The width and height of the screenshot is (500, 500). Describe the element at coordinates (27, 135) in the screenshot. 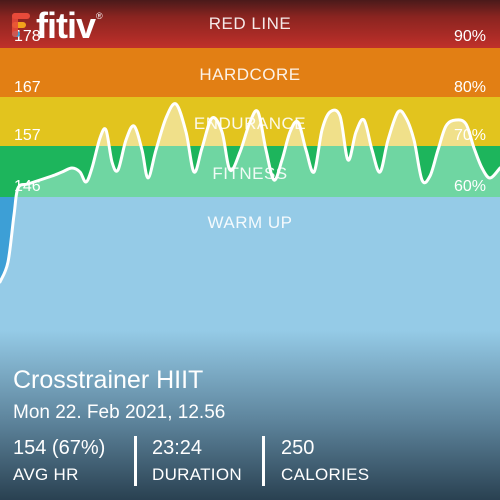

I see `hr-tick-157: 157` at that location.